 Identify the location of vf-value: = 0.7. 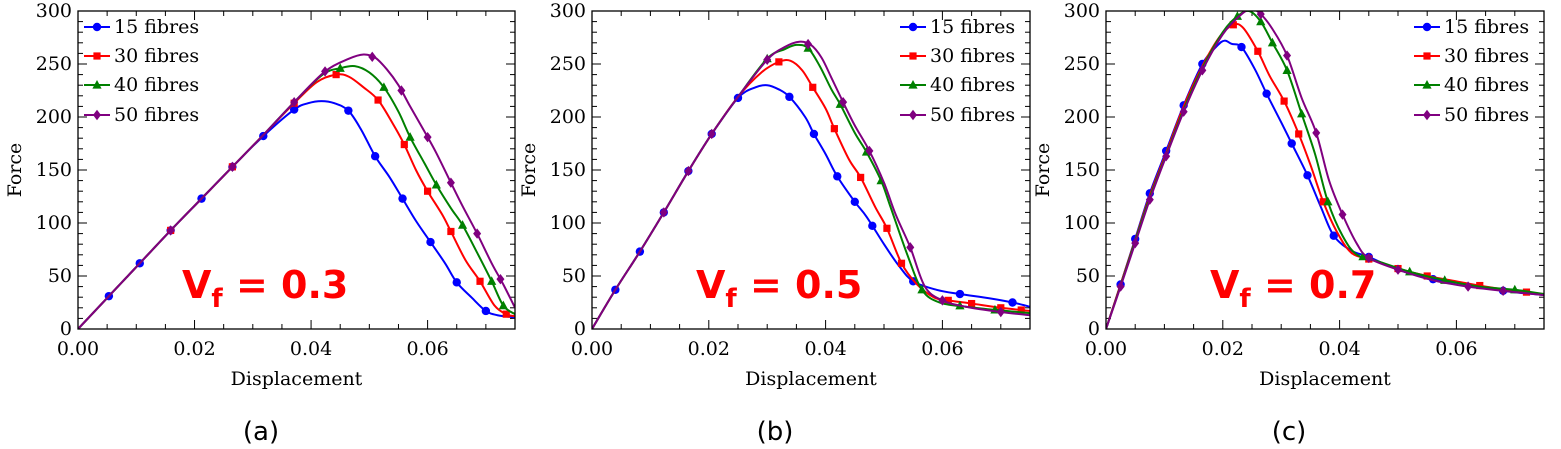
(1314, 285).